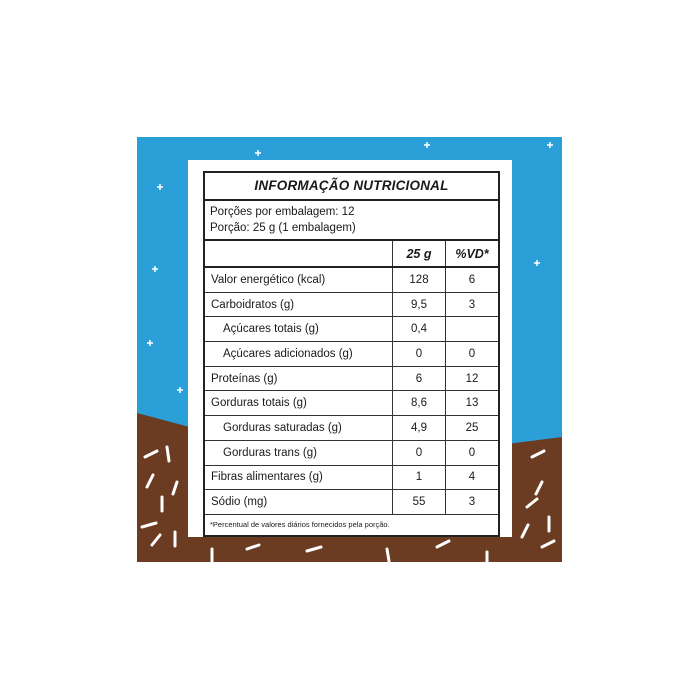 This screenshot has width=700, height=700. I want to click on header-nutrient, so click(298, 253).